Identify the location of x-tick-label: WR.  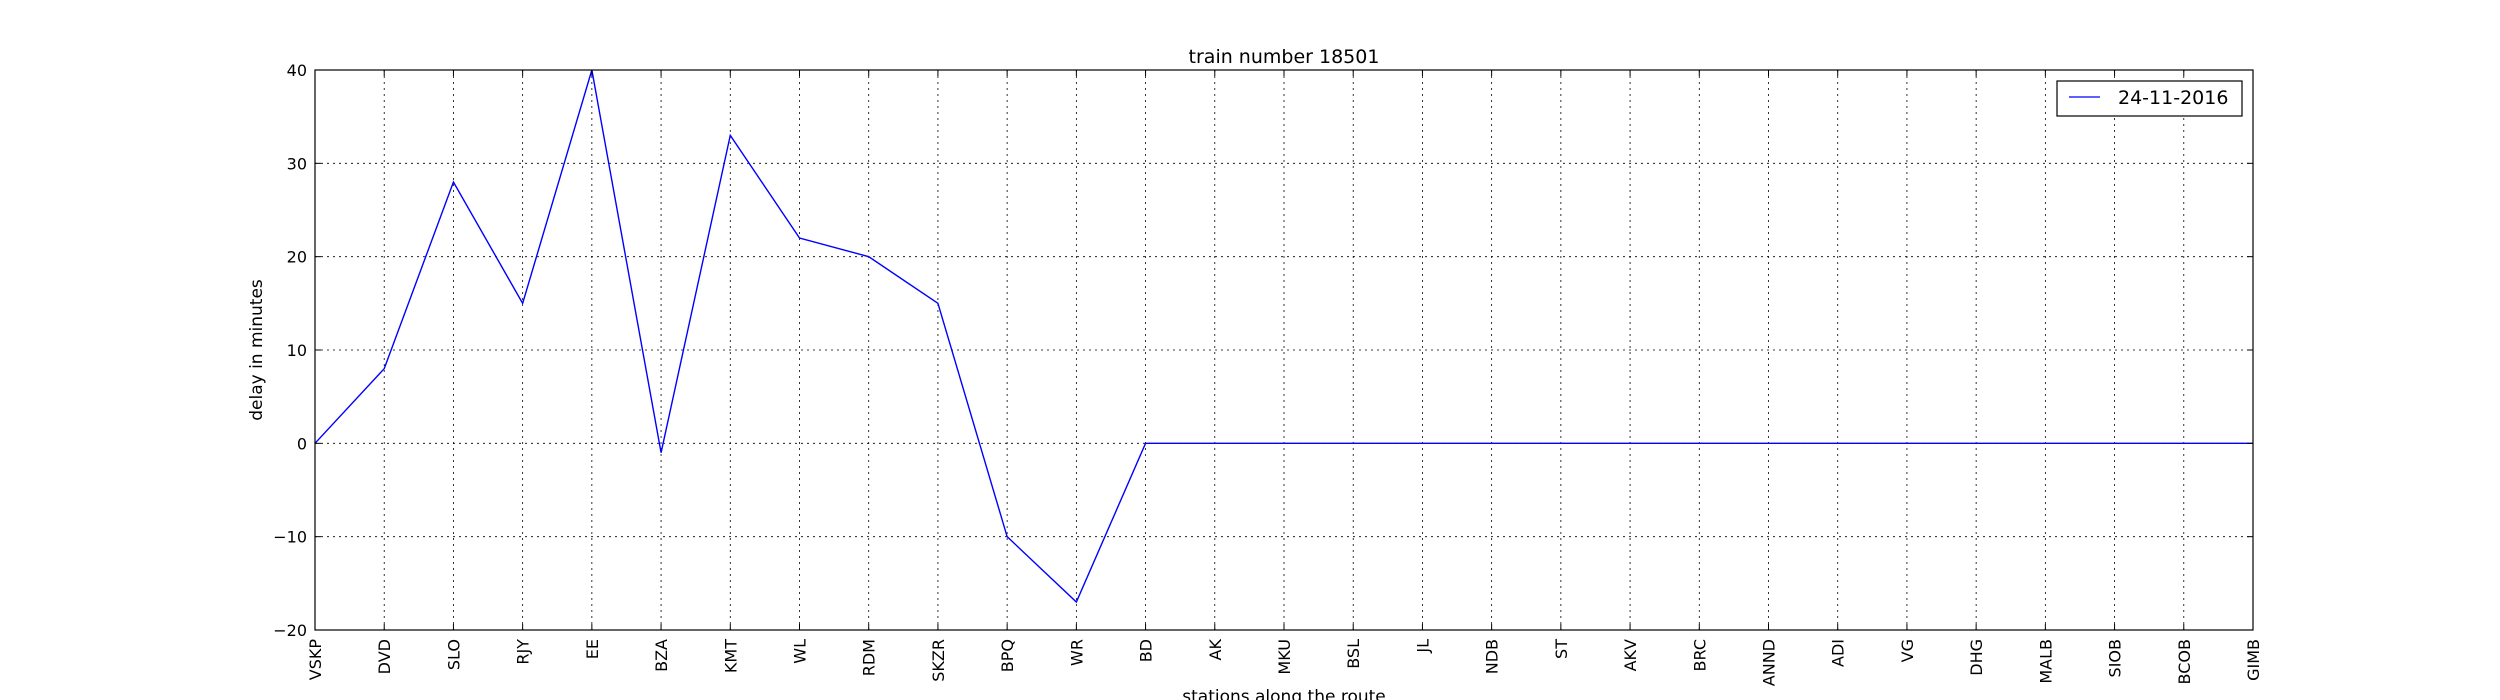
(1076, 652).